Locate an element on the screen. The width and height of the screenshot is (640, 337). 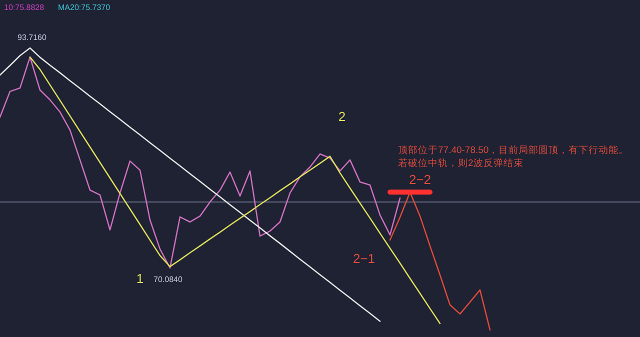
annotation: 顶部位于77.40-78.50，目前局部圆顶，有下行动能。若破位中轨，则2波反弹结束 is located at coordinates (514, 157).